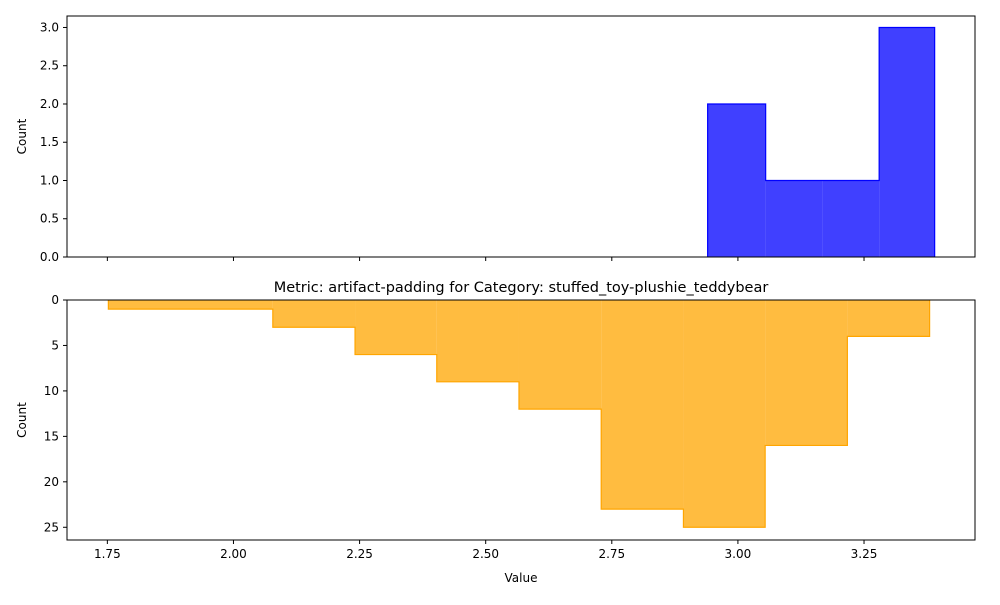  Describe the element at coordinates (55, 300) in the screenshot. I see `chart2-y-tick-label: 0` at that location.